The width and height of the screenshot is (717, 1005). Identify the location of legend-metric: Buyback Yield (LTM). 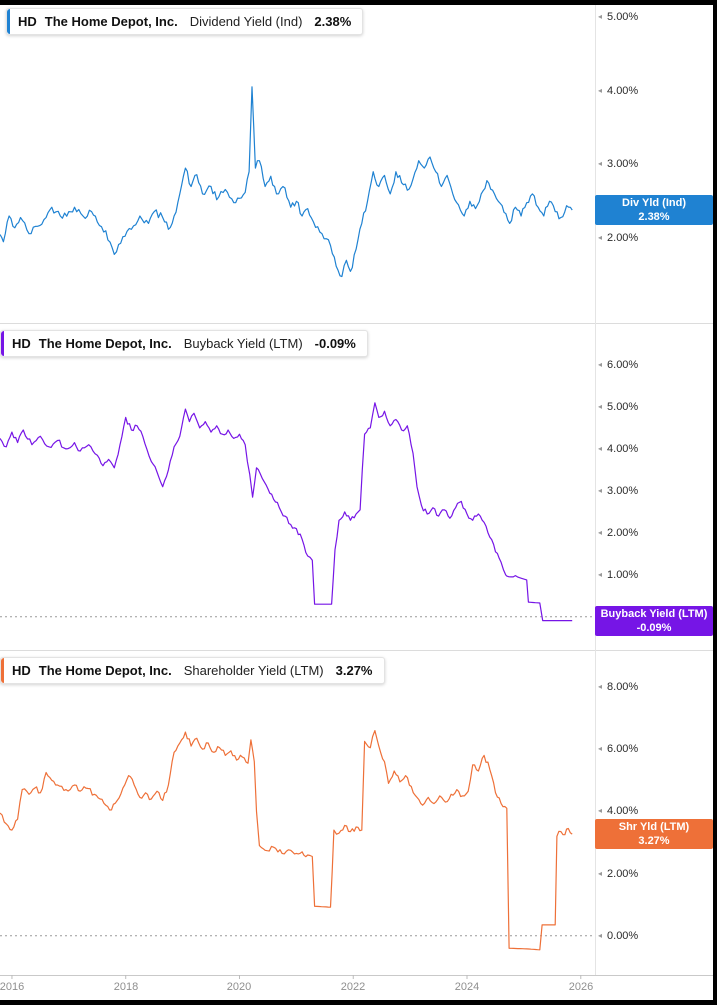
(243, 343).